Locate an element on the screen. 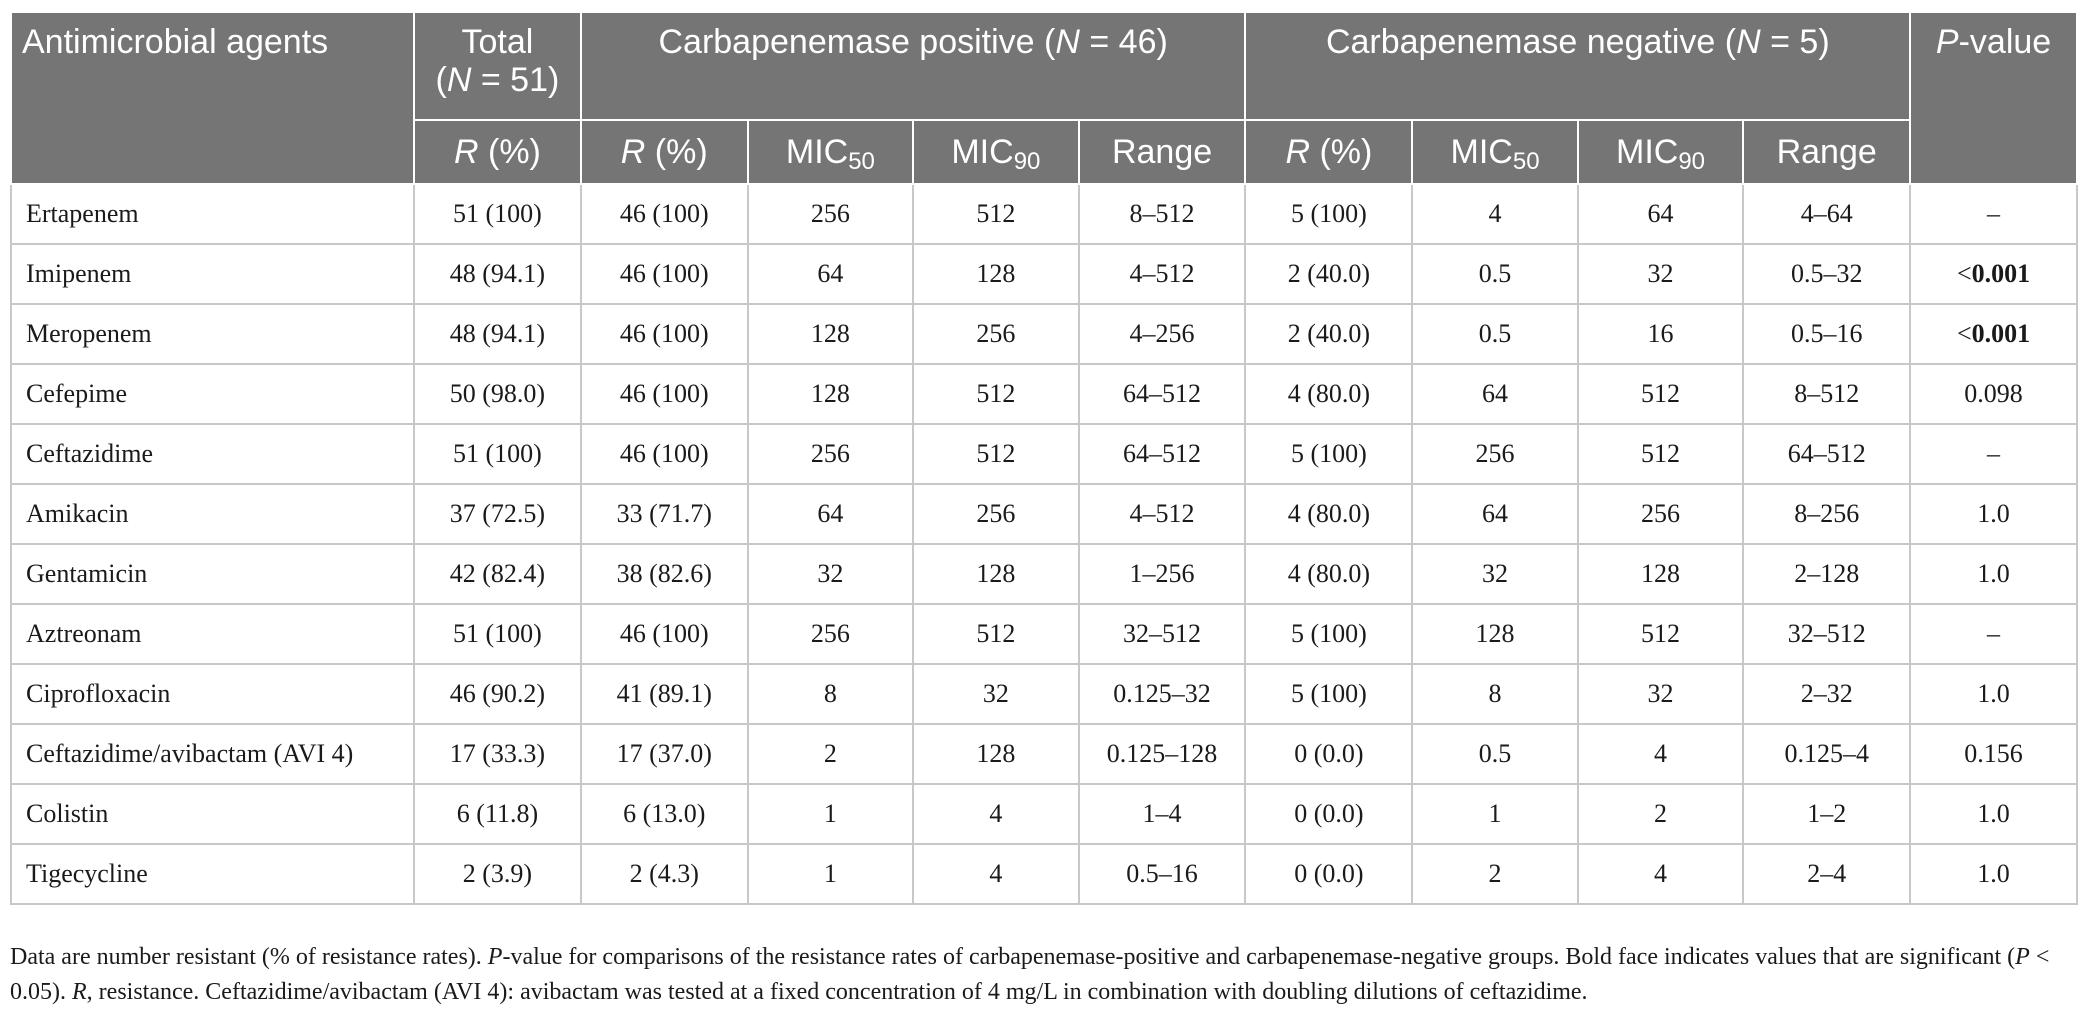  cell-neg-mic90: 256 is located at coordinates (1660, 514).